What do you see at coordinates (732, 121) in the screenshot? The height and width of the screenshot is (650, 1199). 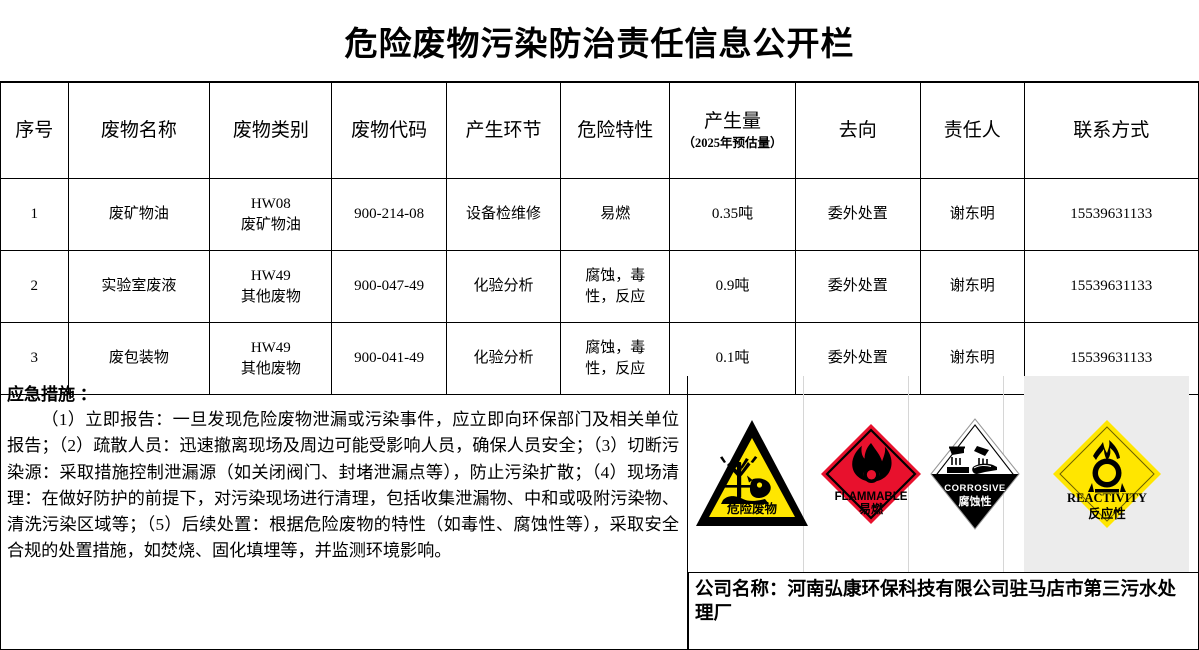 I see `col-header-amount-label: 产生量` at bounding box center [732, 121].